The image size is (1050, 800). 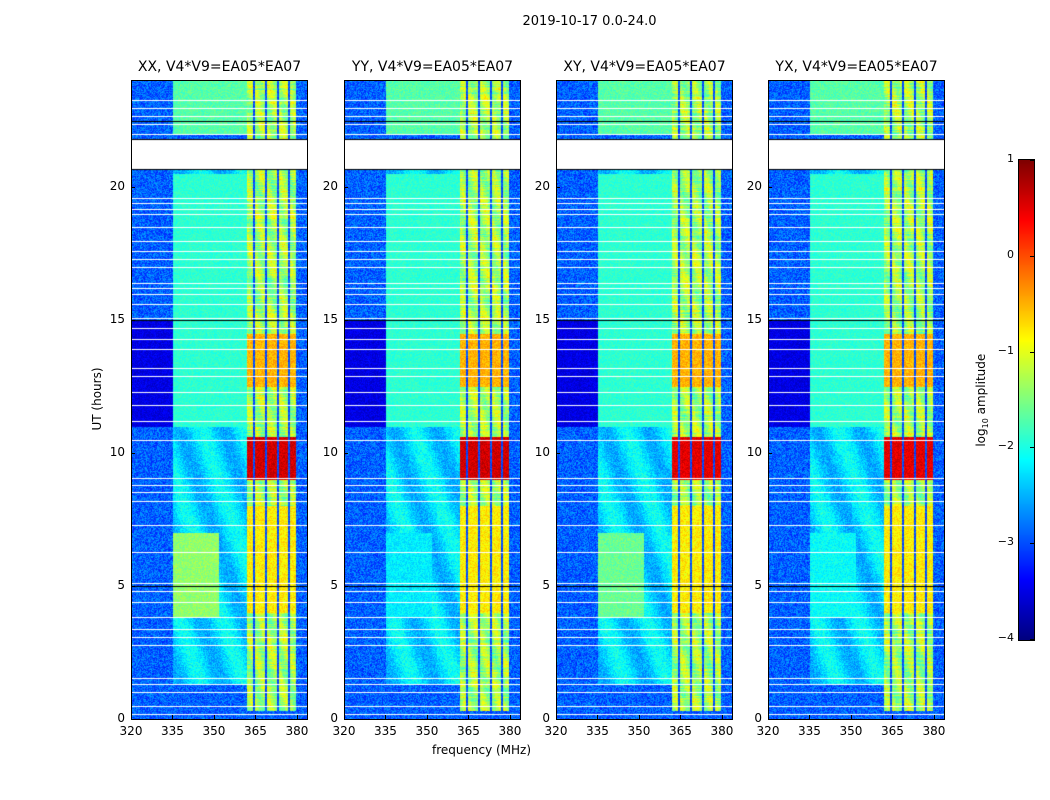 I want to click on heatmap-canvas-yx, so click(x=856, y=400).